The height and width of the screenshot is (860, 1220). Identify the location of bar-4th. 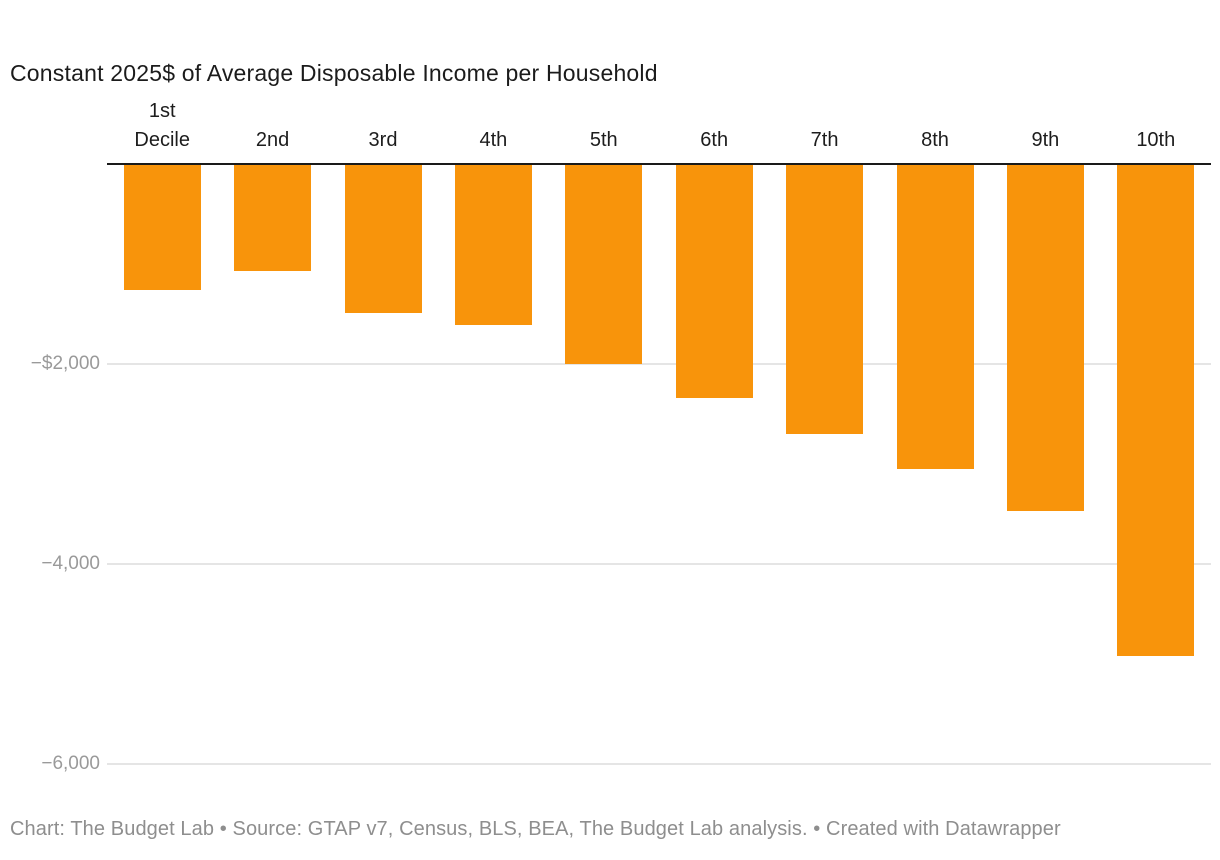
(493, 245).